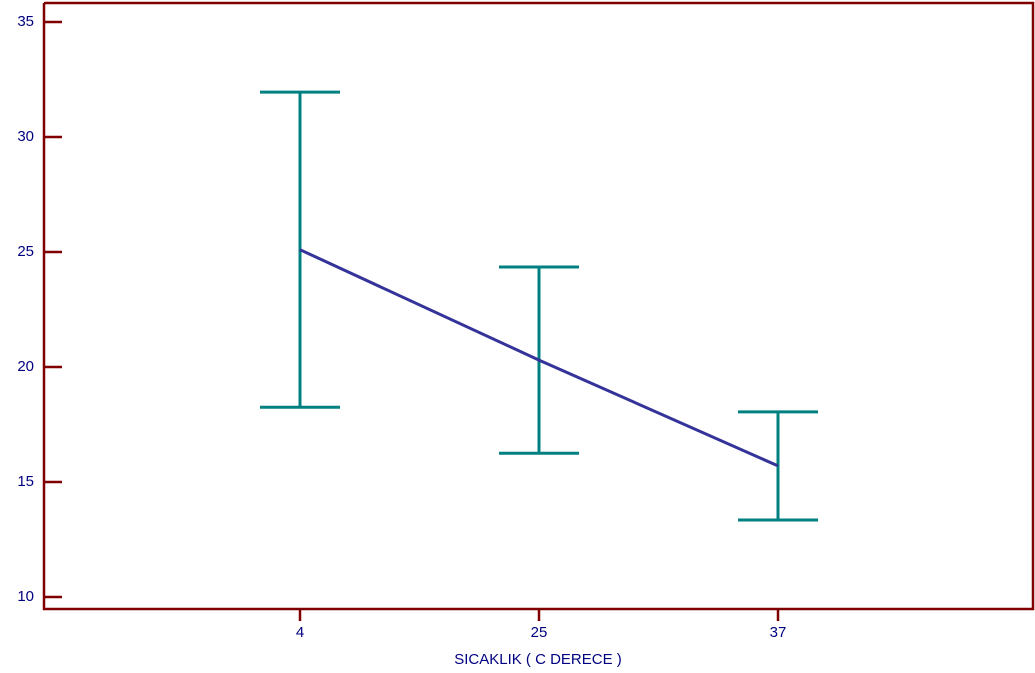 Image resolution: width=1035 pixels, height=673 pixels. I want to click on y-tick-label: 35, so click(25, 21).